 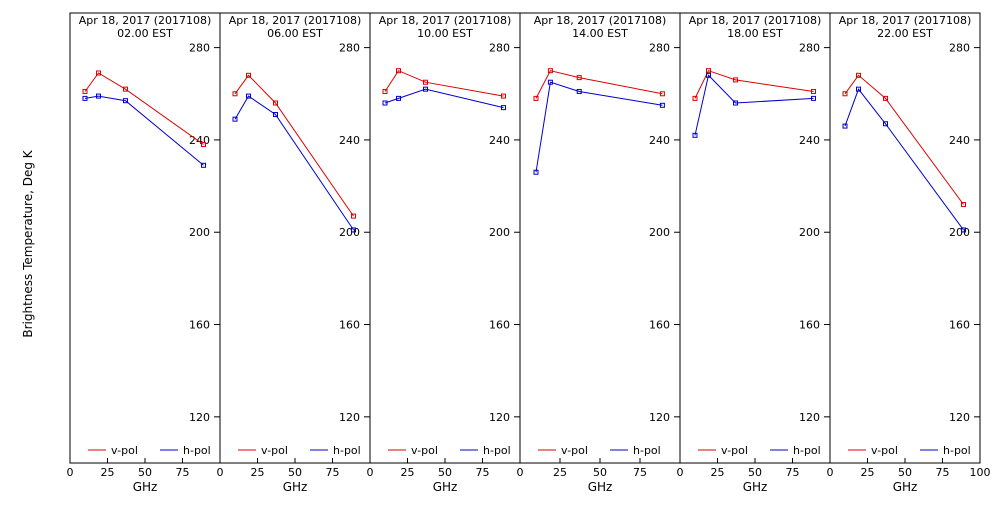 What do you see at coordinates (28, 243) in the screenshot?
I see `y-axis-label: Brightness Temperature, Deg K` at bounding box center [28, 243].